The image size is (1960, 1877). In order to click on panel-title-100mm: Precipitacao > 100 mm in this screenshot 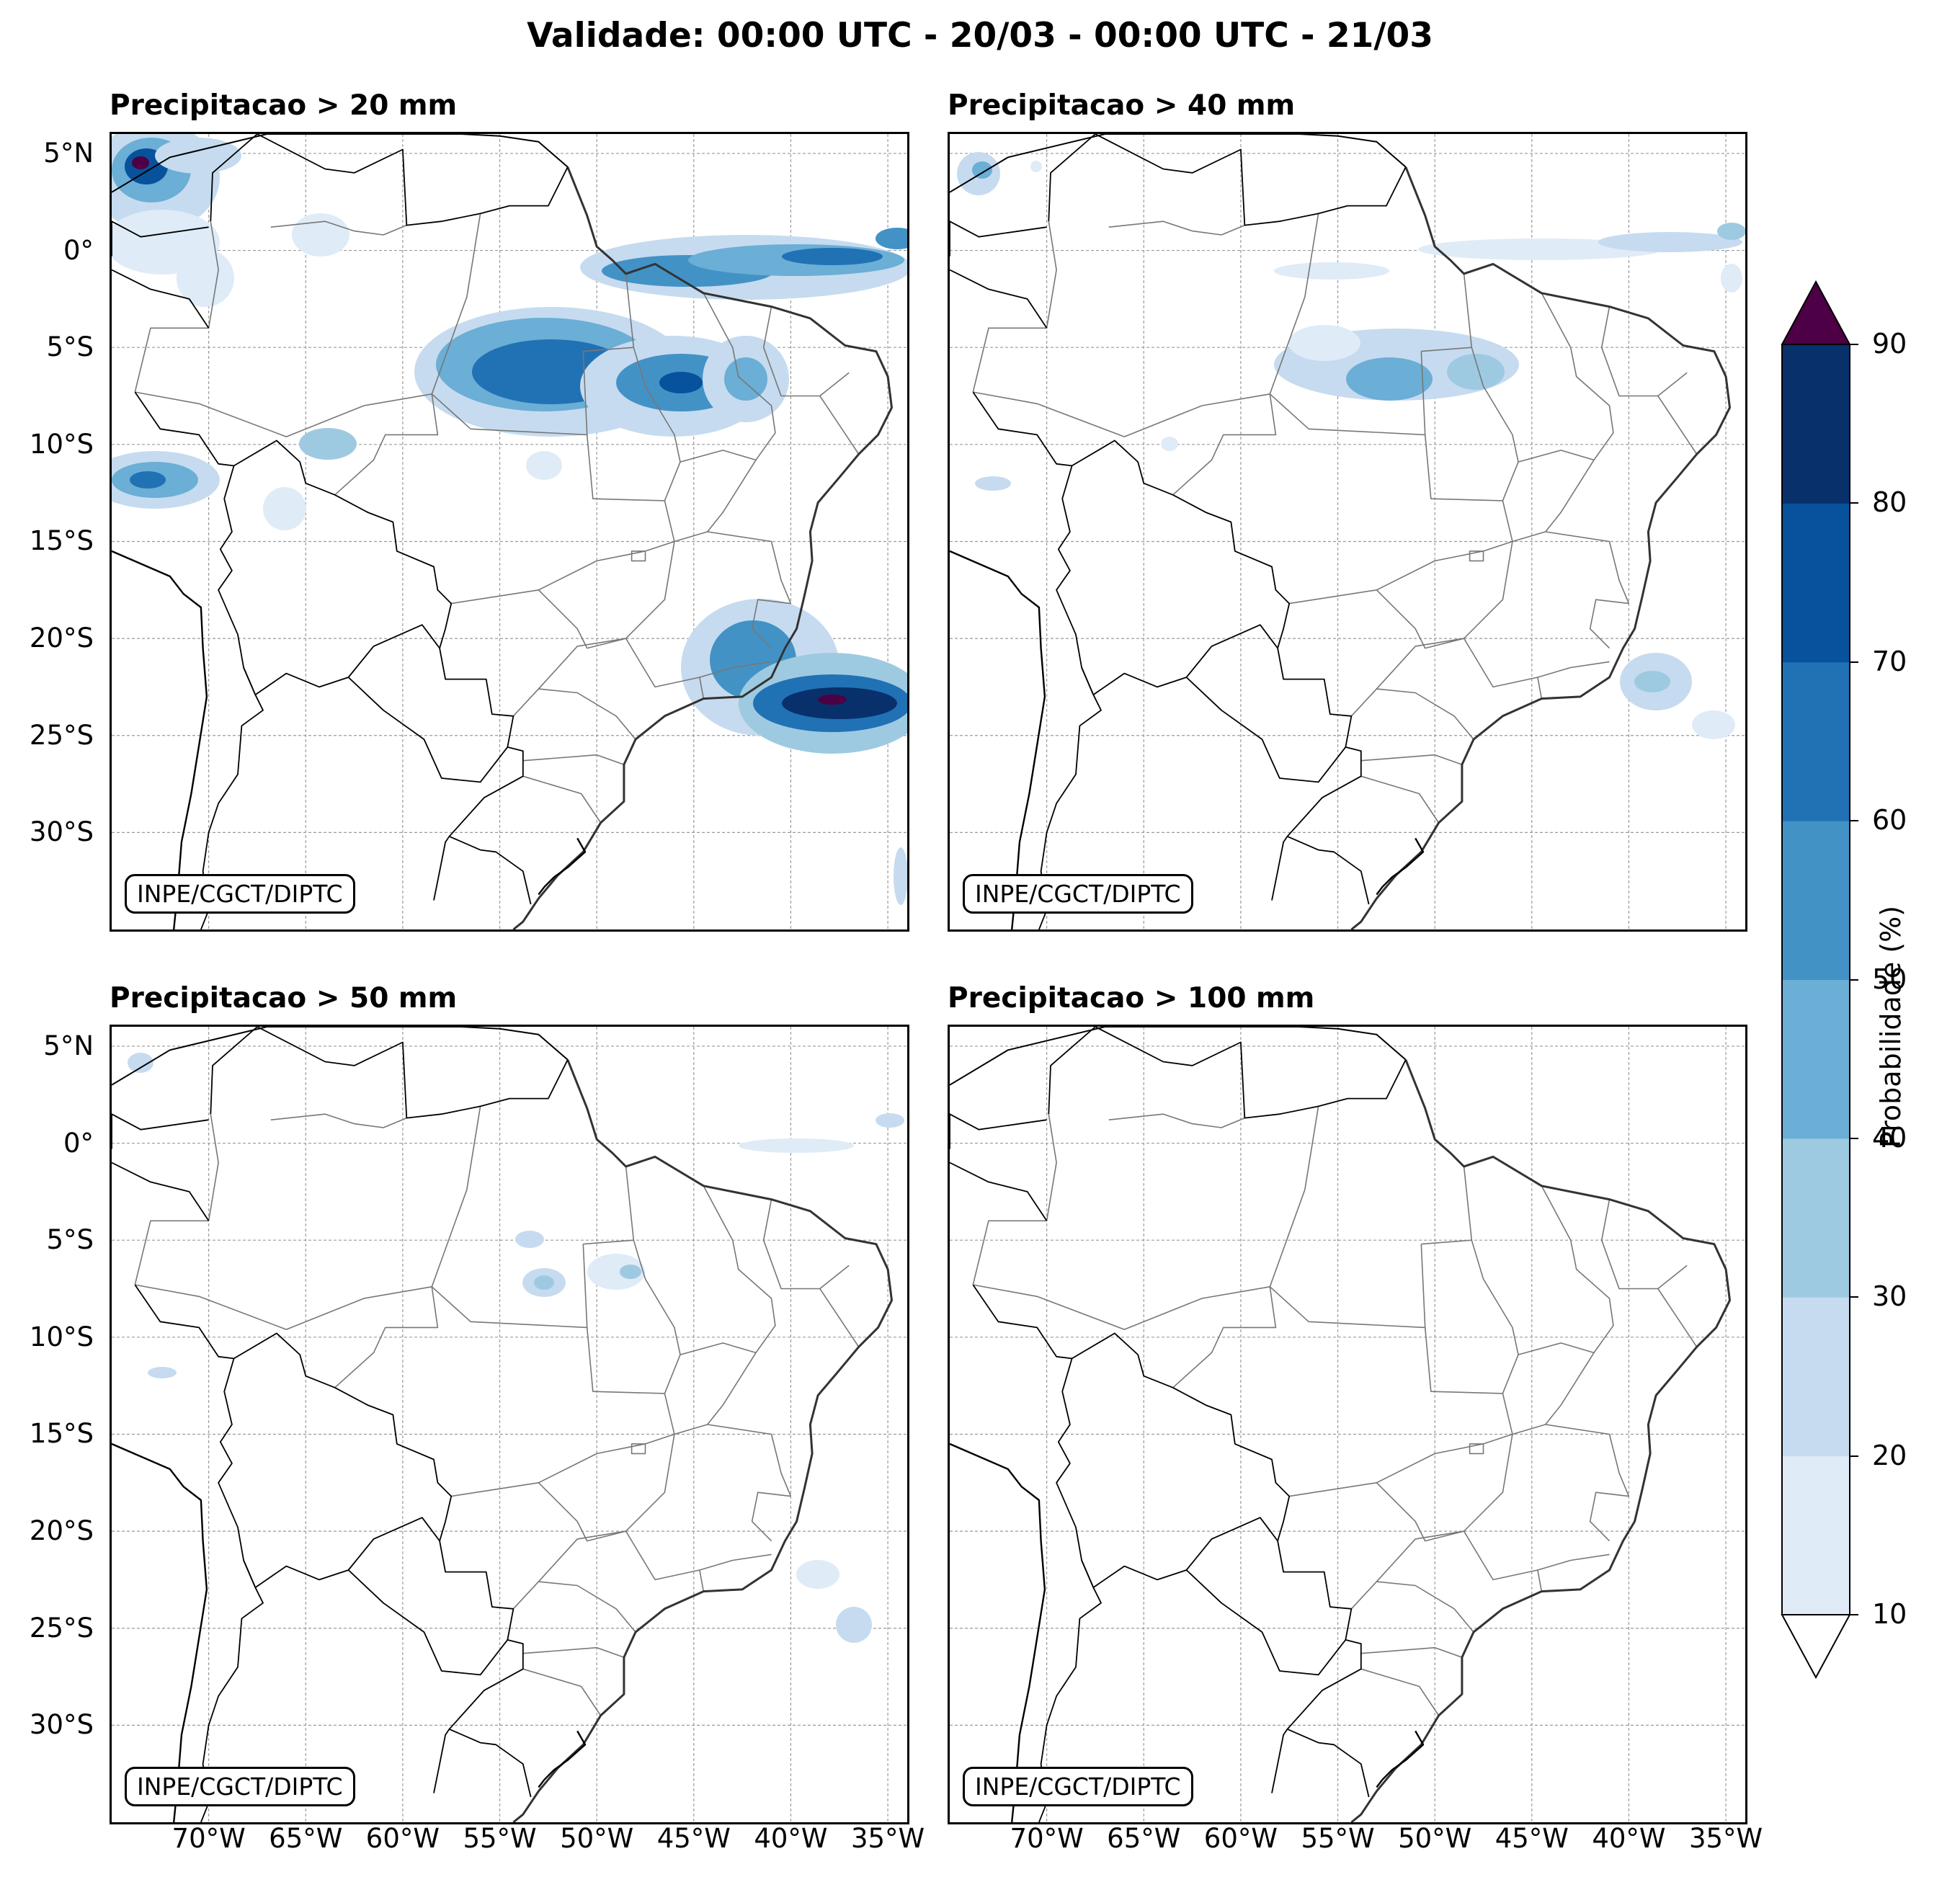, I will do `click(1131, 999)`.